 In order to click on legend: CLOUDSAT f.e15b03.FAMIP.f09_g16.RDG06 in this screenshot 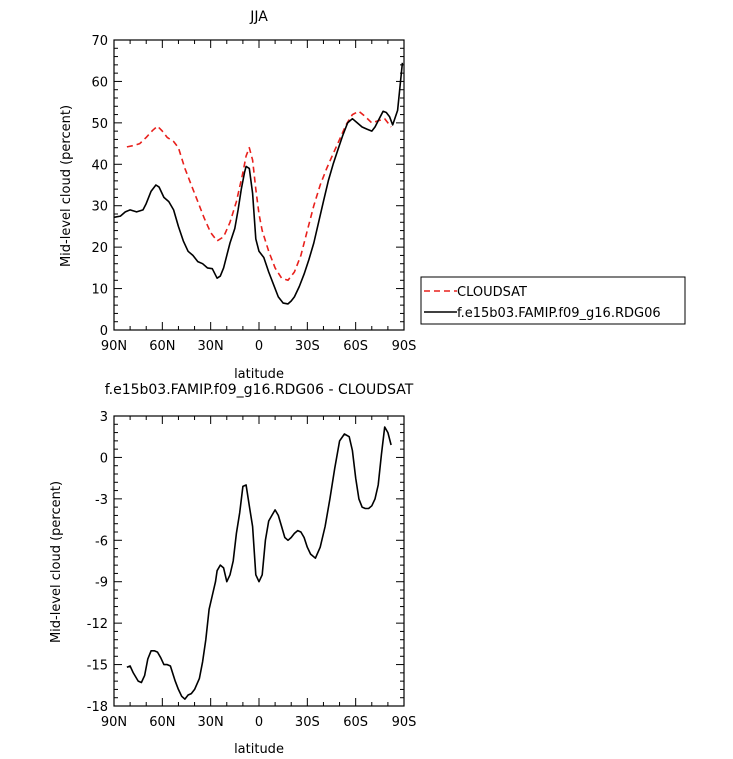, I will do `click(553, 300)`.